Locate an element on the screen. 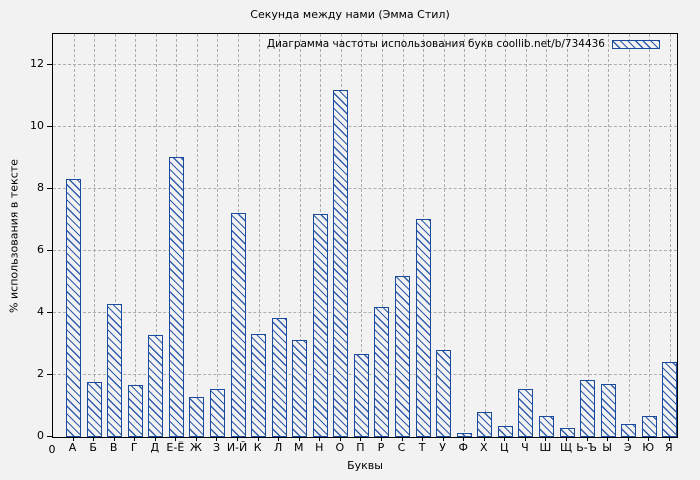 The height and width of the screenshot is (480, 700). x-tick-label: К is located at coordinates (257, 447).